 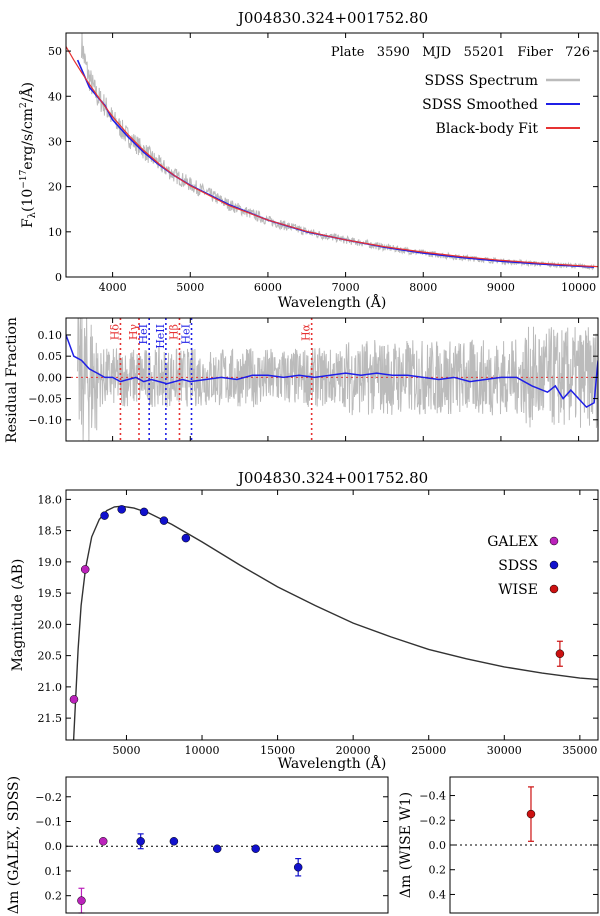 I want to click on residual-noise-line, so click(x=337, y=379).